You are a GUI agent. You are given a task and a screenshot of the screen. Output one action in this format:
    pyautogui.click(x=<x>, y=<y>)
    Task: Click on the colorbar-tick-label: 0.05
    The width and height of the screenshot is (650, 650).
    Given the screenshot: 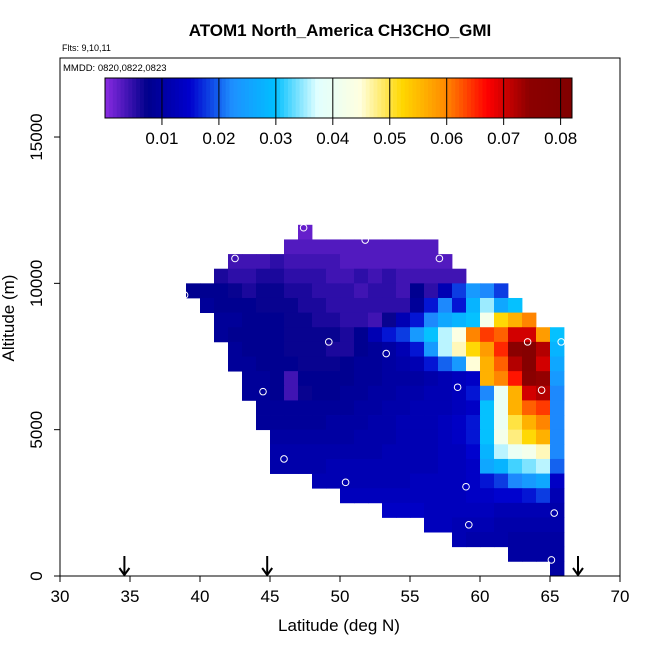 What is the action you would take?
    pyautogui.click(x=389, y=138)
    